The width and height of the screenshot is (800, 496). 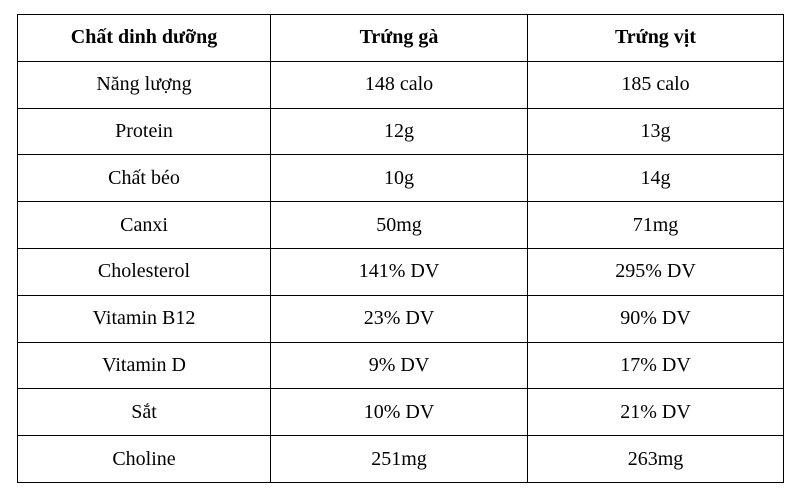 What do you see at coordinates (655, 459) in the screenshot?
I see `table-cell: 263mg` at bounding box center [655, 459].